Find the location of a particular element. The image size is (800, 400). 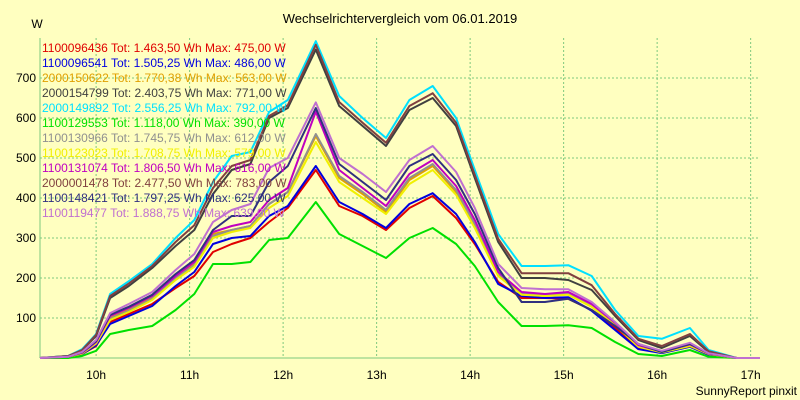

y-tick-label: 100 is located at coordinates (26, 318).